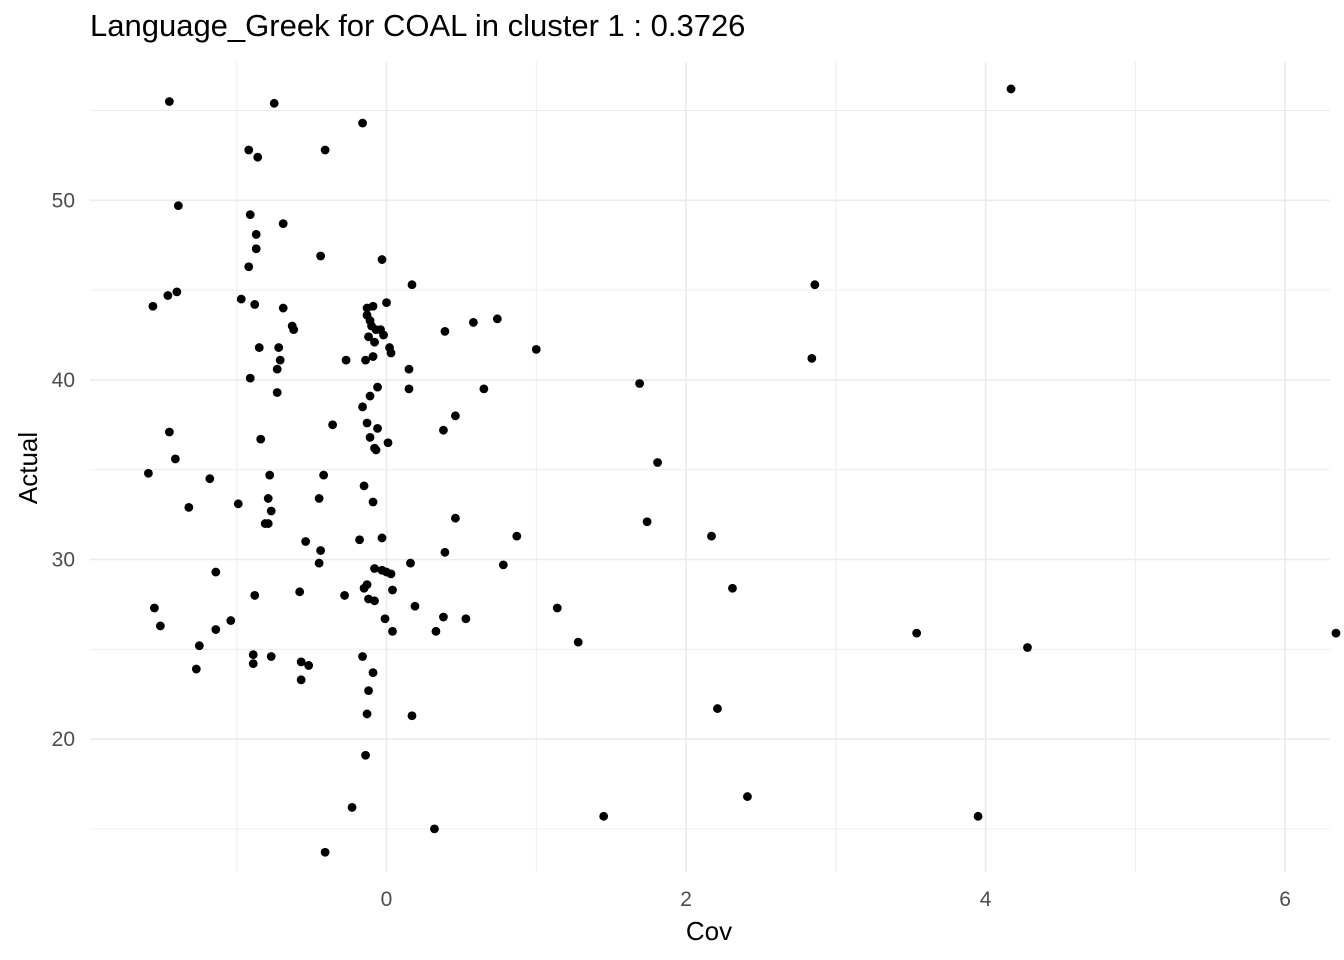  I want to click on y-axis-label: Actual, so click(28, 468).